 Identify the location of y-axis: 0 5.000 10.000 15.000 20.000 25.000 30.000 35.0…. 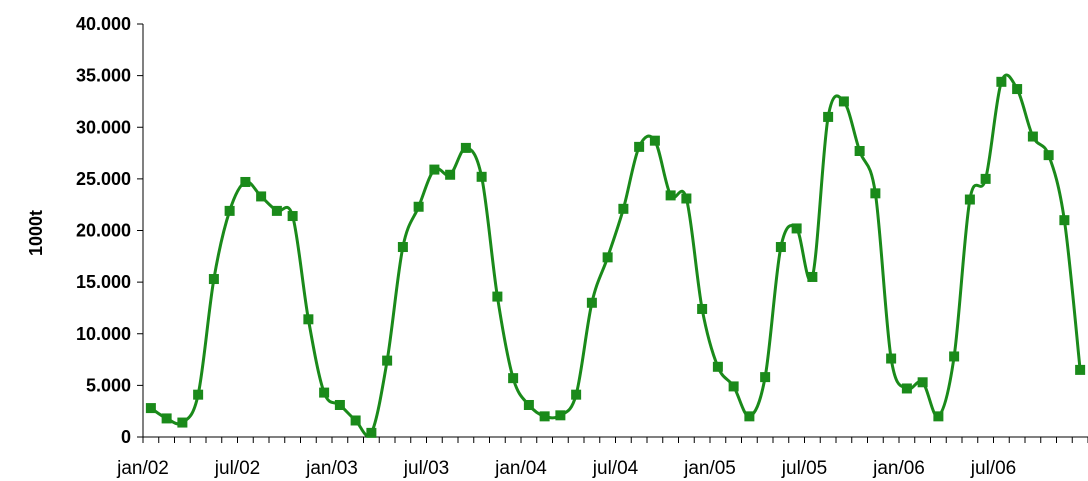
(110, 230).